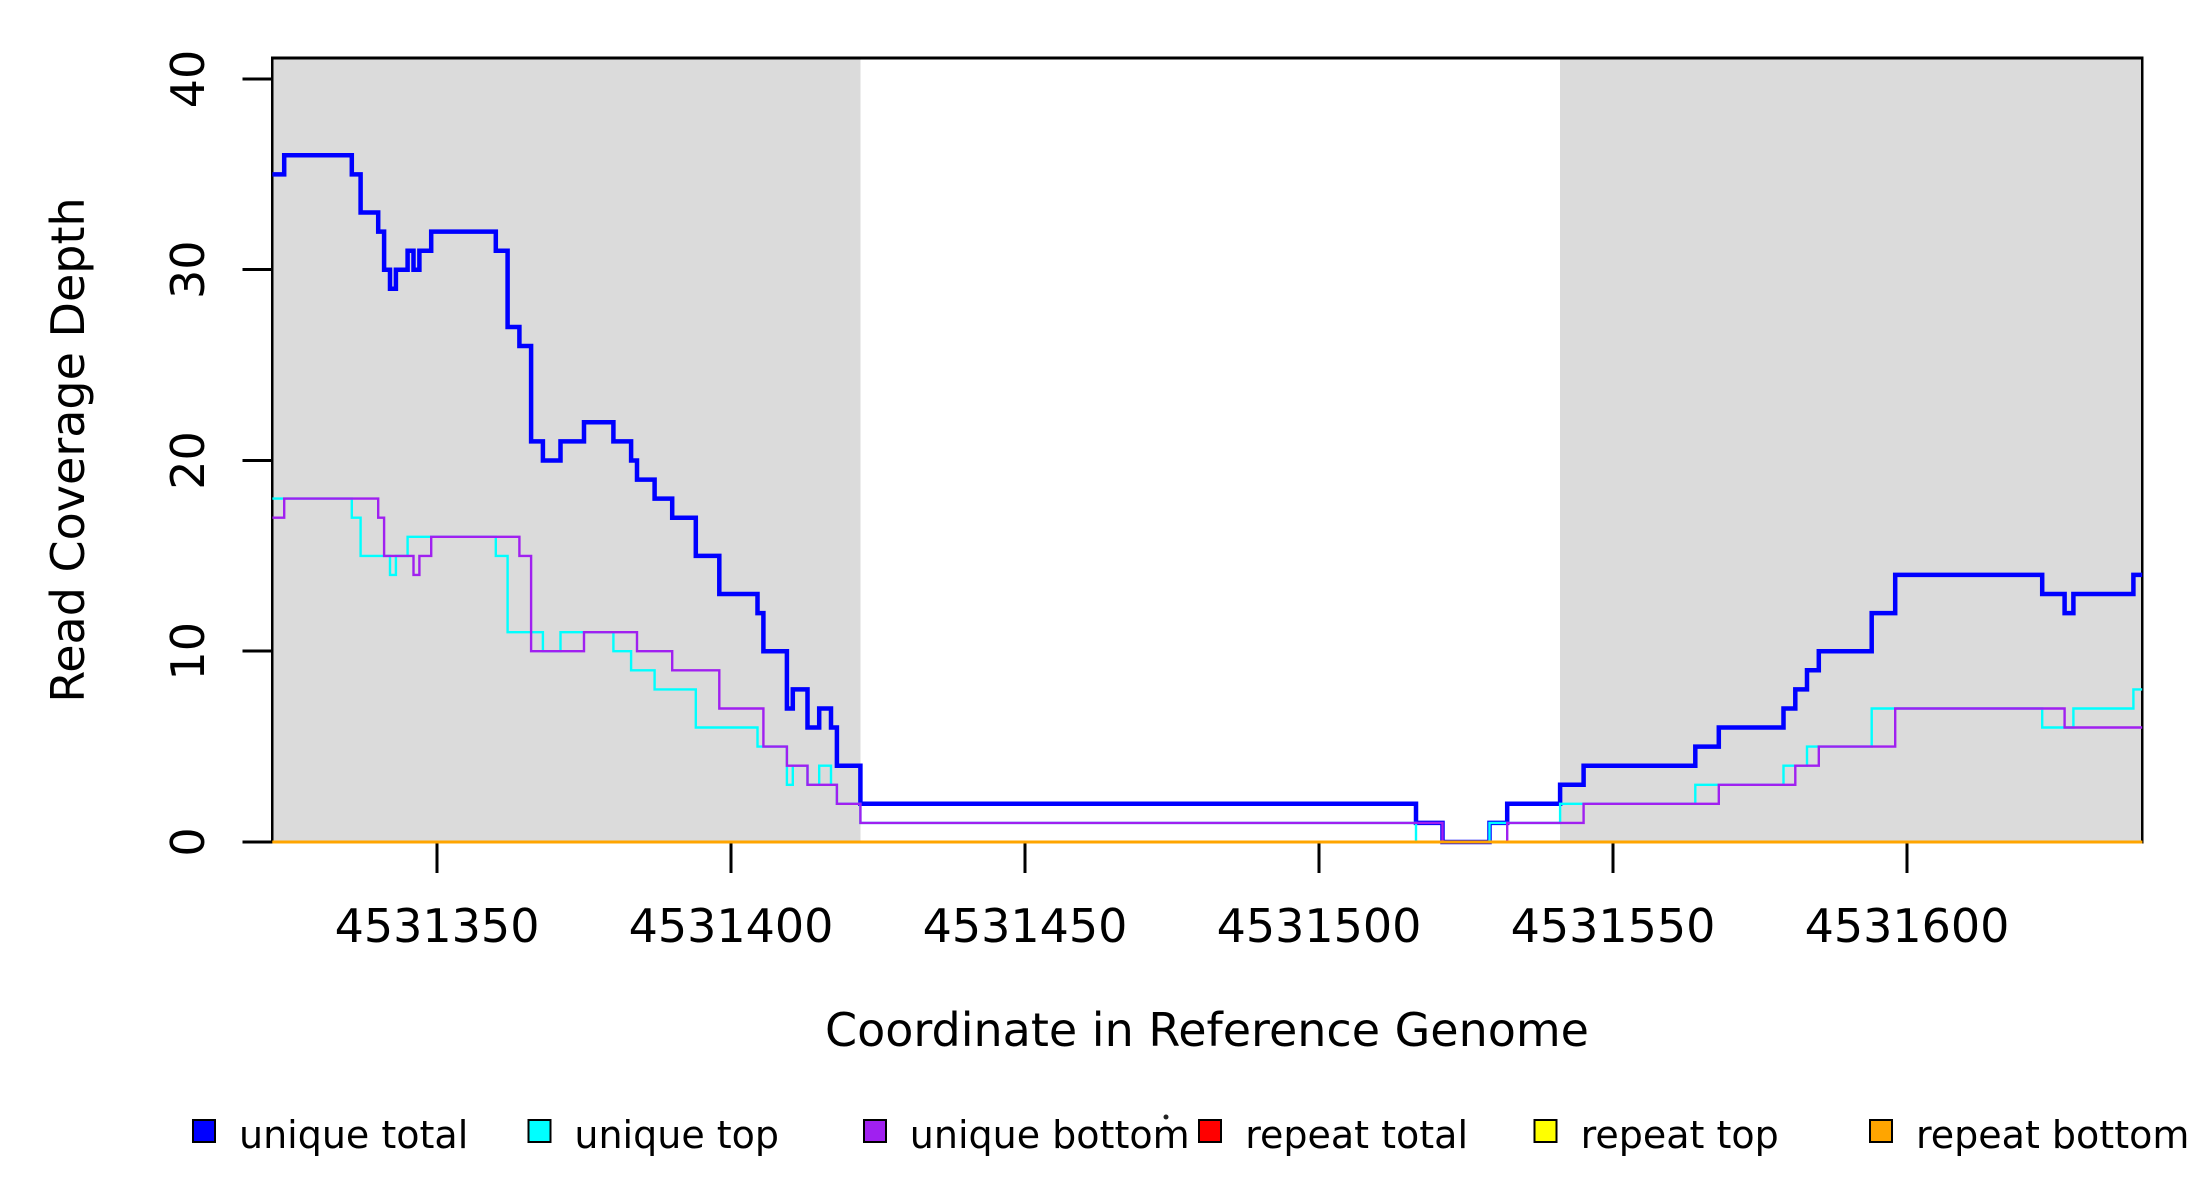 The width and height of the screenshot is (2200, 1200). I want to click on y-tick-label: 40, so click(188, 79).